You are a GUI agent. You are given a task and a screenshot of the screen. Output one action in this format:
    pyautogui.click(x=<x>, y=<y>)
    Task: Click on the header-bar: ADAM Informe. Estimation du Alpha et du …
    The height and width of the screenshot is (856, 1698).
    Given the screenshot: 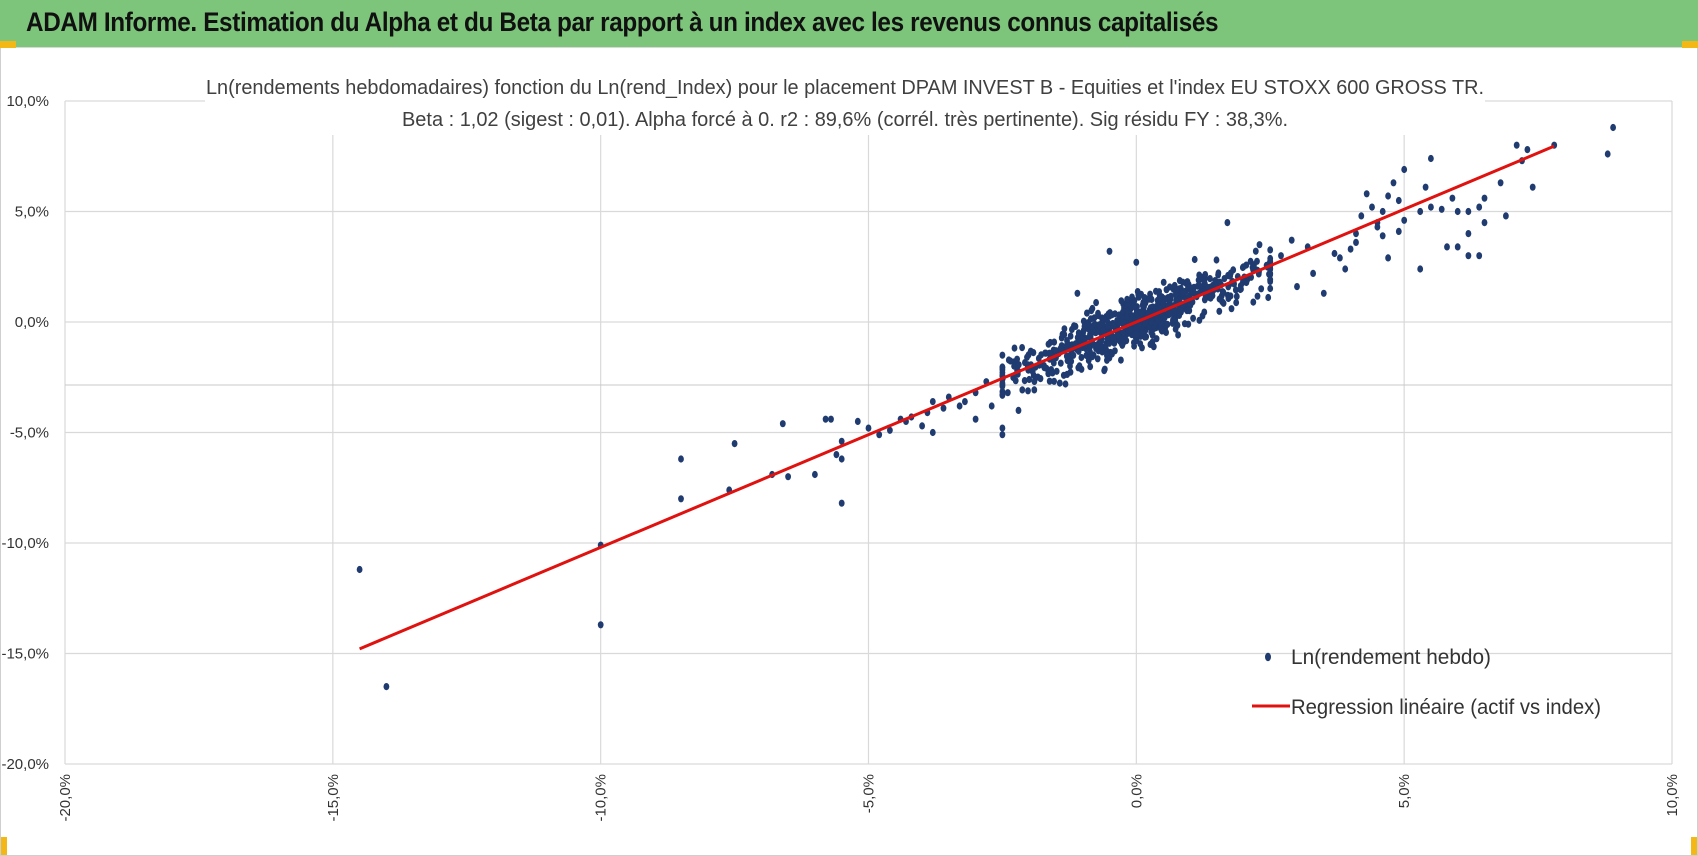 What is the action you would take?
    pyautogui.click(x=849, y=24)
    